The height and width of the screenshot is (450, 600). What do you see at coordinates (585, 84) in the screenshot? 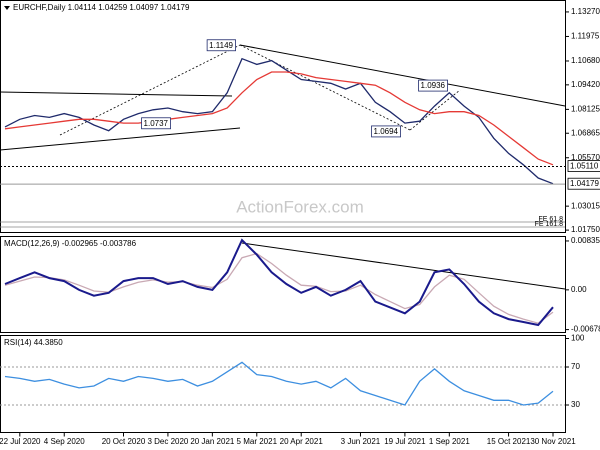
I see `y-tick-label: 1.09420` at bounding box center [585, 84].